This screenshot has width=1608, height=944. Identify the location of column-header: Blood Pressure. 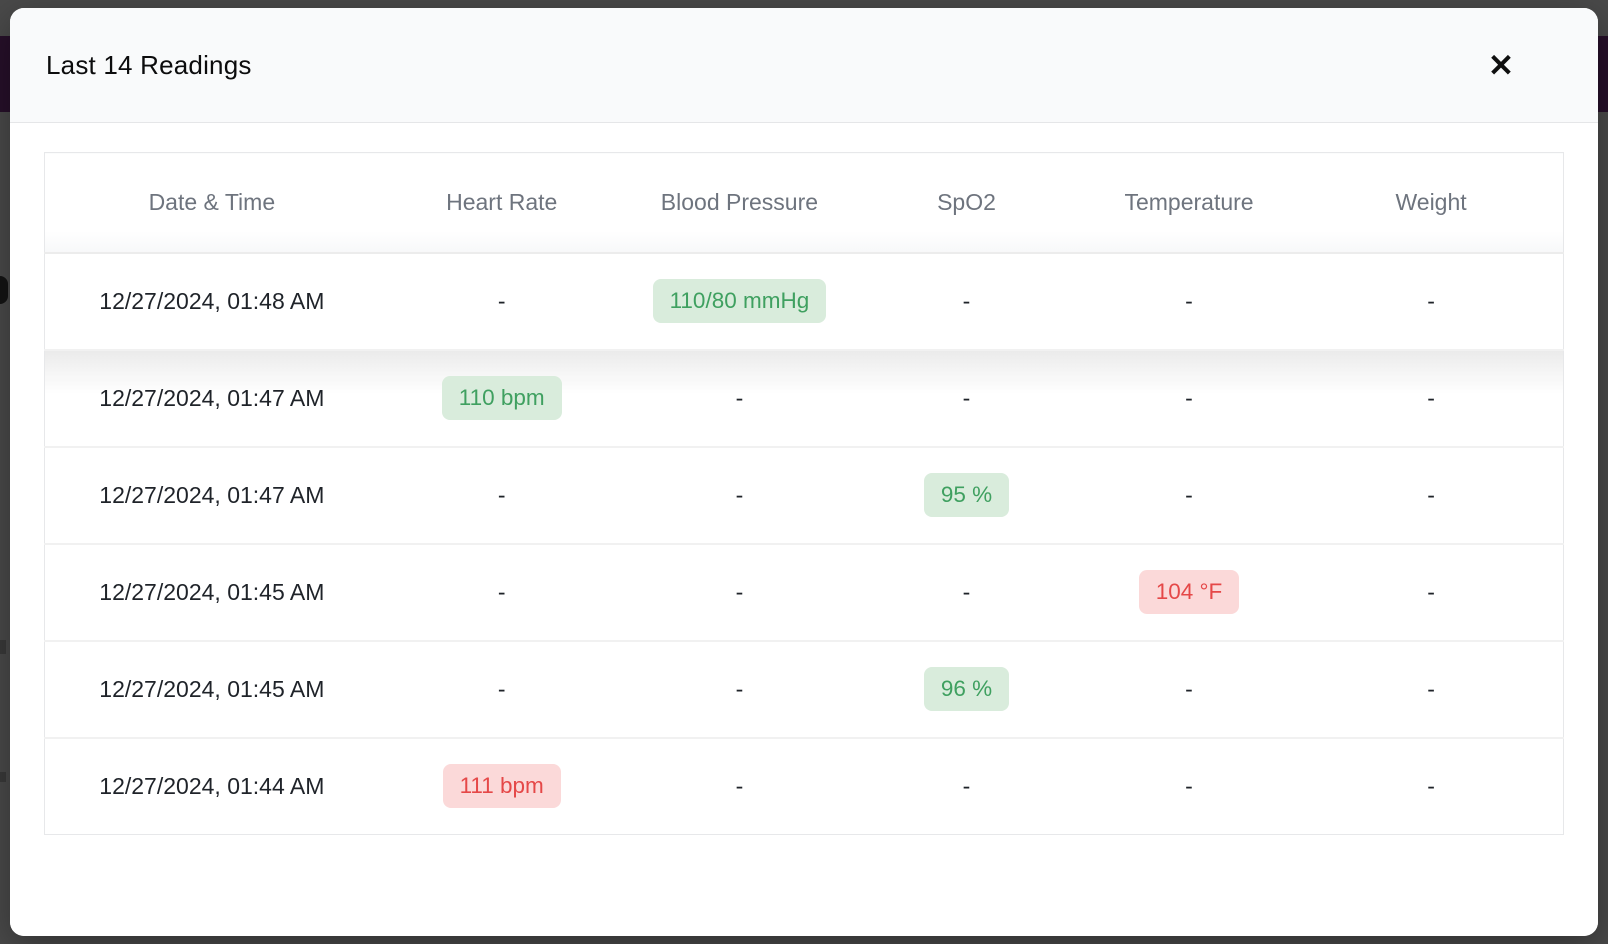
(739, 203).